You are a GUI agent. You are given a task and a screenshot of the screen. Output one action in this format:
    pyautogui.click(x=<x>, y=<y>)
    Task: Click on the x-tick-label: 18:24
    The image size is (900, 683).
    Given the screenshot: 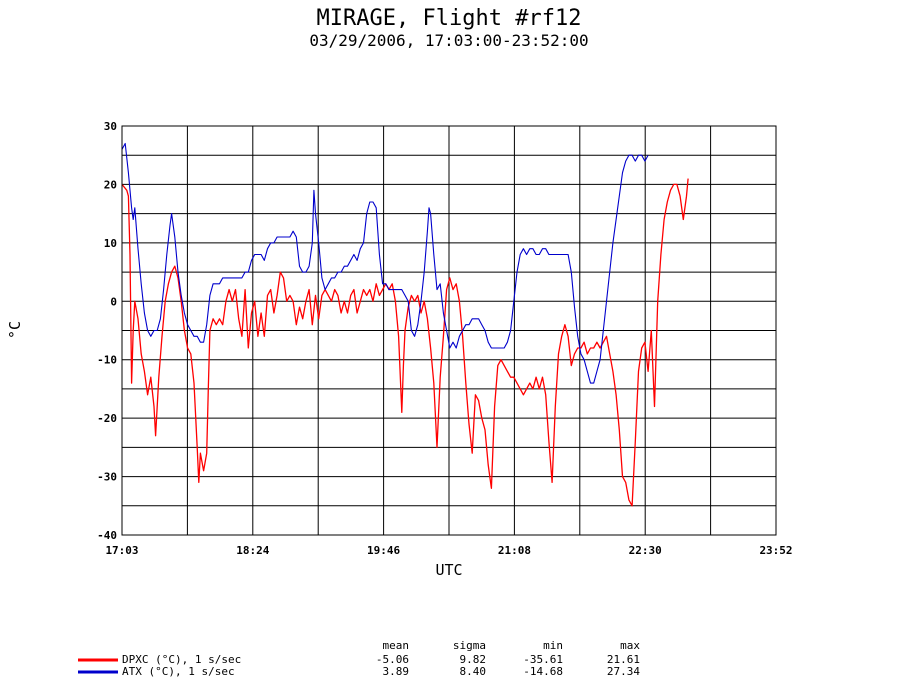 What is the action you would take?
    pyautogui.click(x=252, y=550)
    